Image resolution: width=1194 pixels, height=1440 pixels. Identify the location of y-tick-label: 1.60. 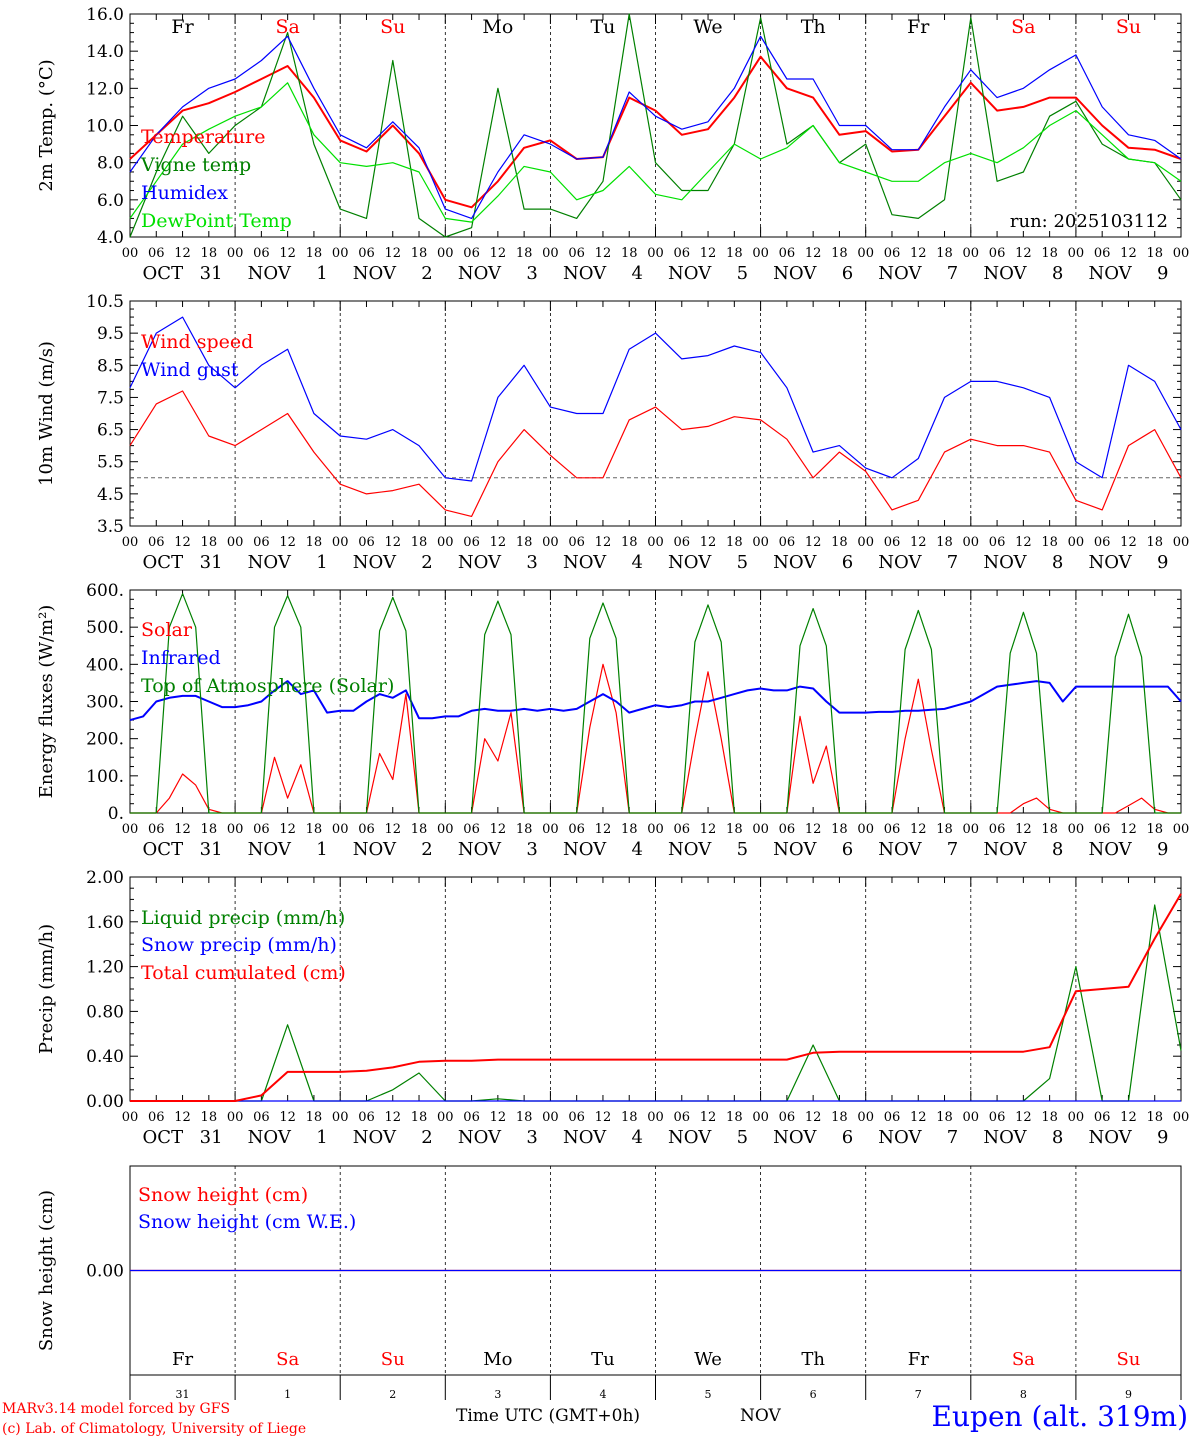
(105, 923).